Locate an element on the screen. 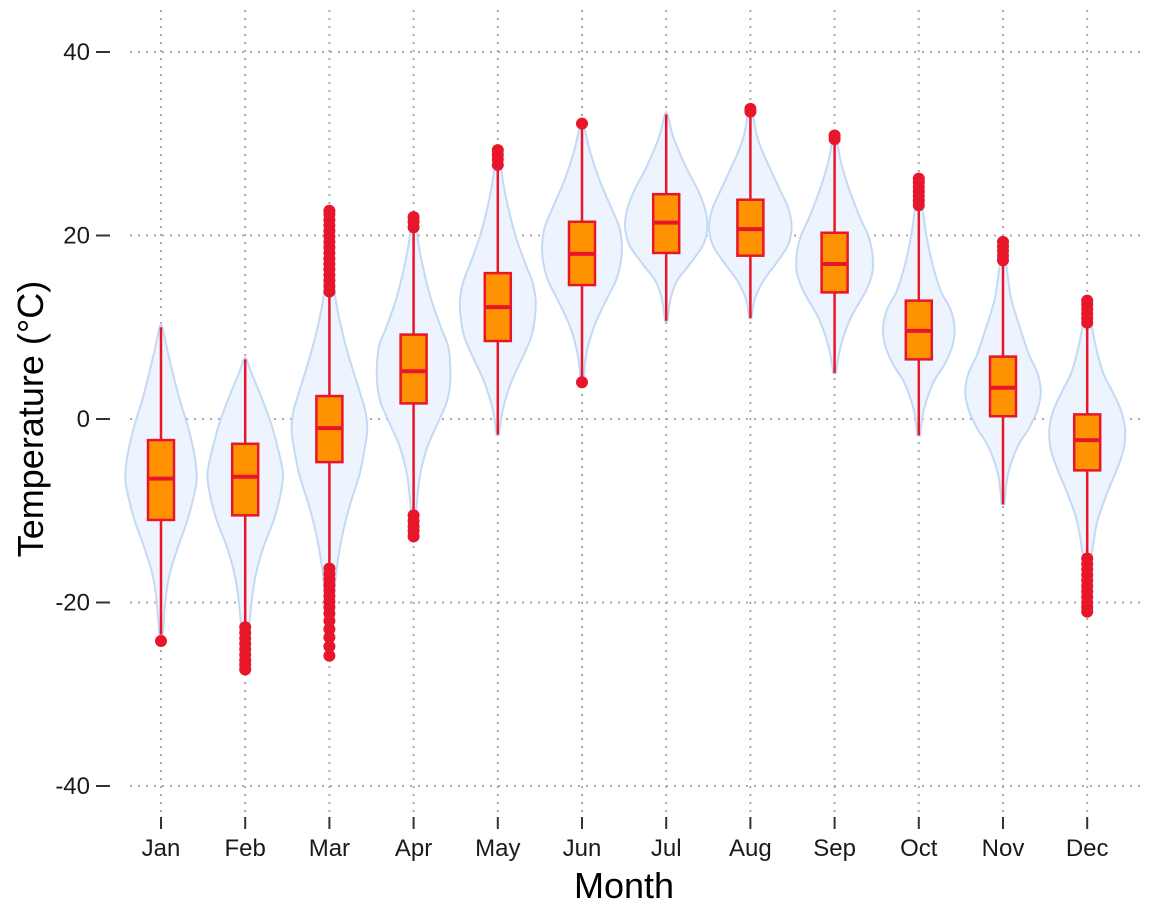 The height and width of the screenshot is (921, 1152). y-tick-label: 0 is located at coordinates (83, 419).